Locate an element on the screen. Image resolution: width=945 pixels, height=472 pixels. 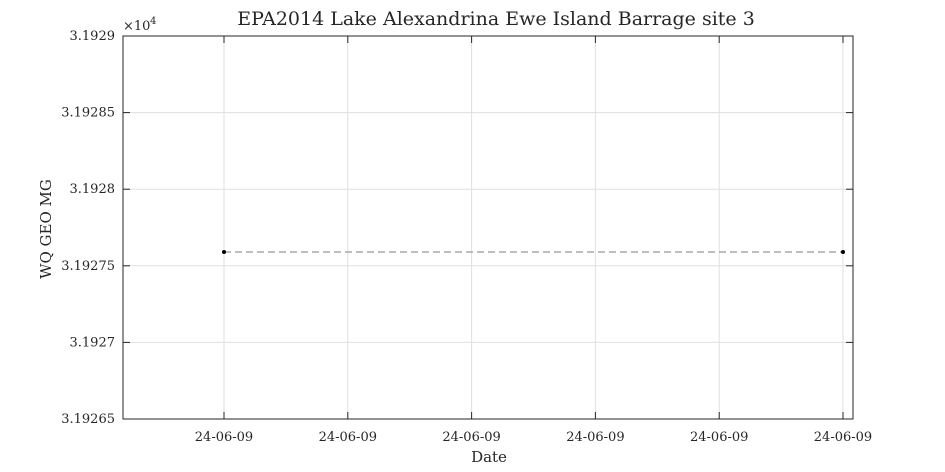
y-exponent-power: 4 is located at coordinates (153, 21).